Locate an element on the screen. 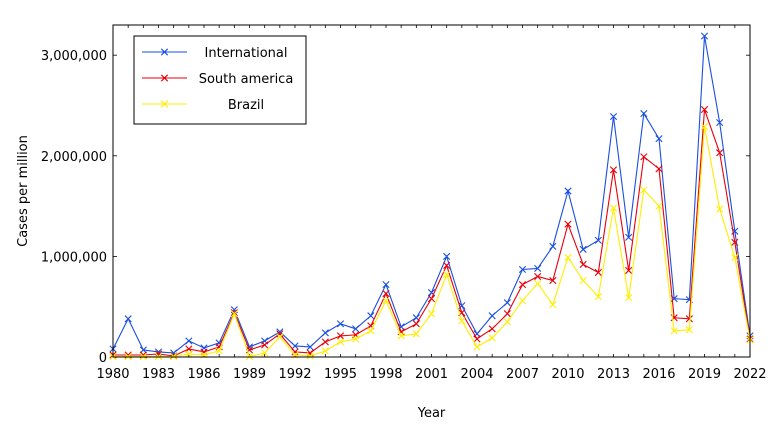 The image size is (774, 445). y-tick-label: 3,000,000 is located at coordinates (74, 56).